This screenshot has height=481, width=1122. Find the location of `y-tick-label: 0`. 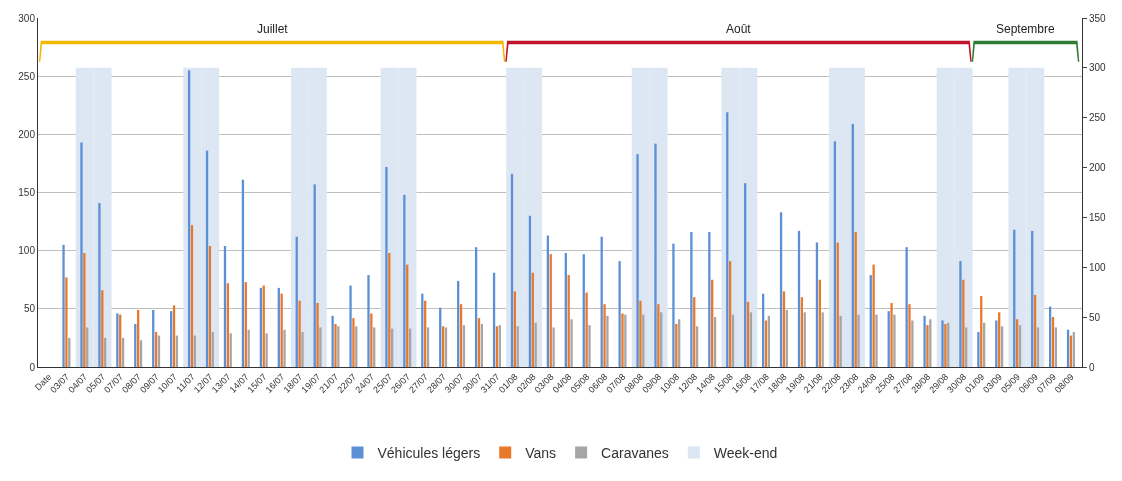

y-tick-label: 0 is located at coordinates (32, 367).